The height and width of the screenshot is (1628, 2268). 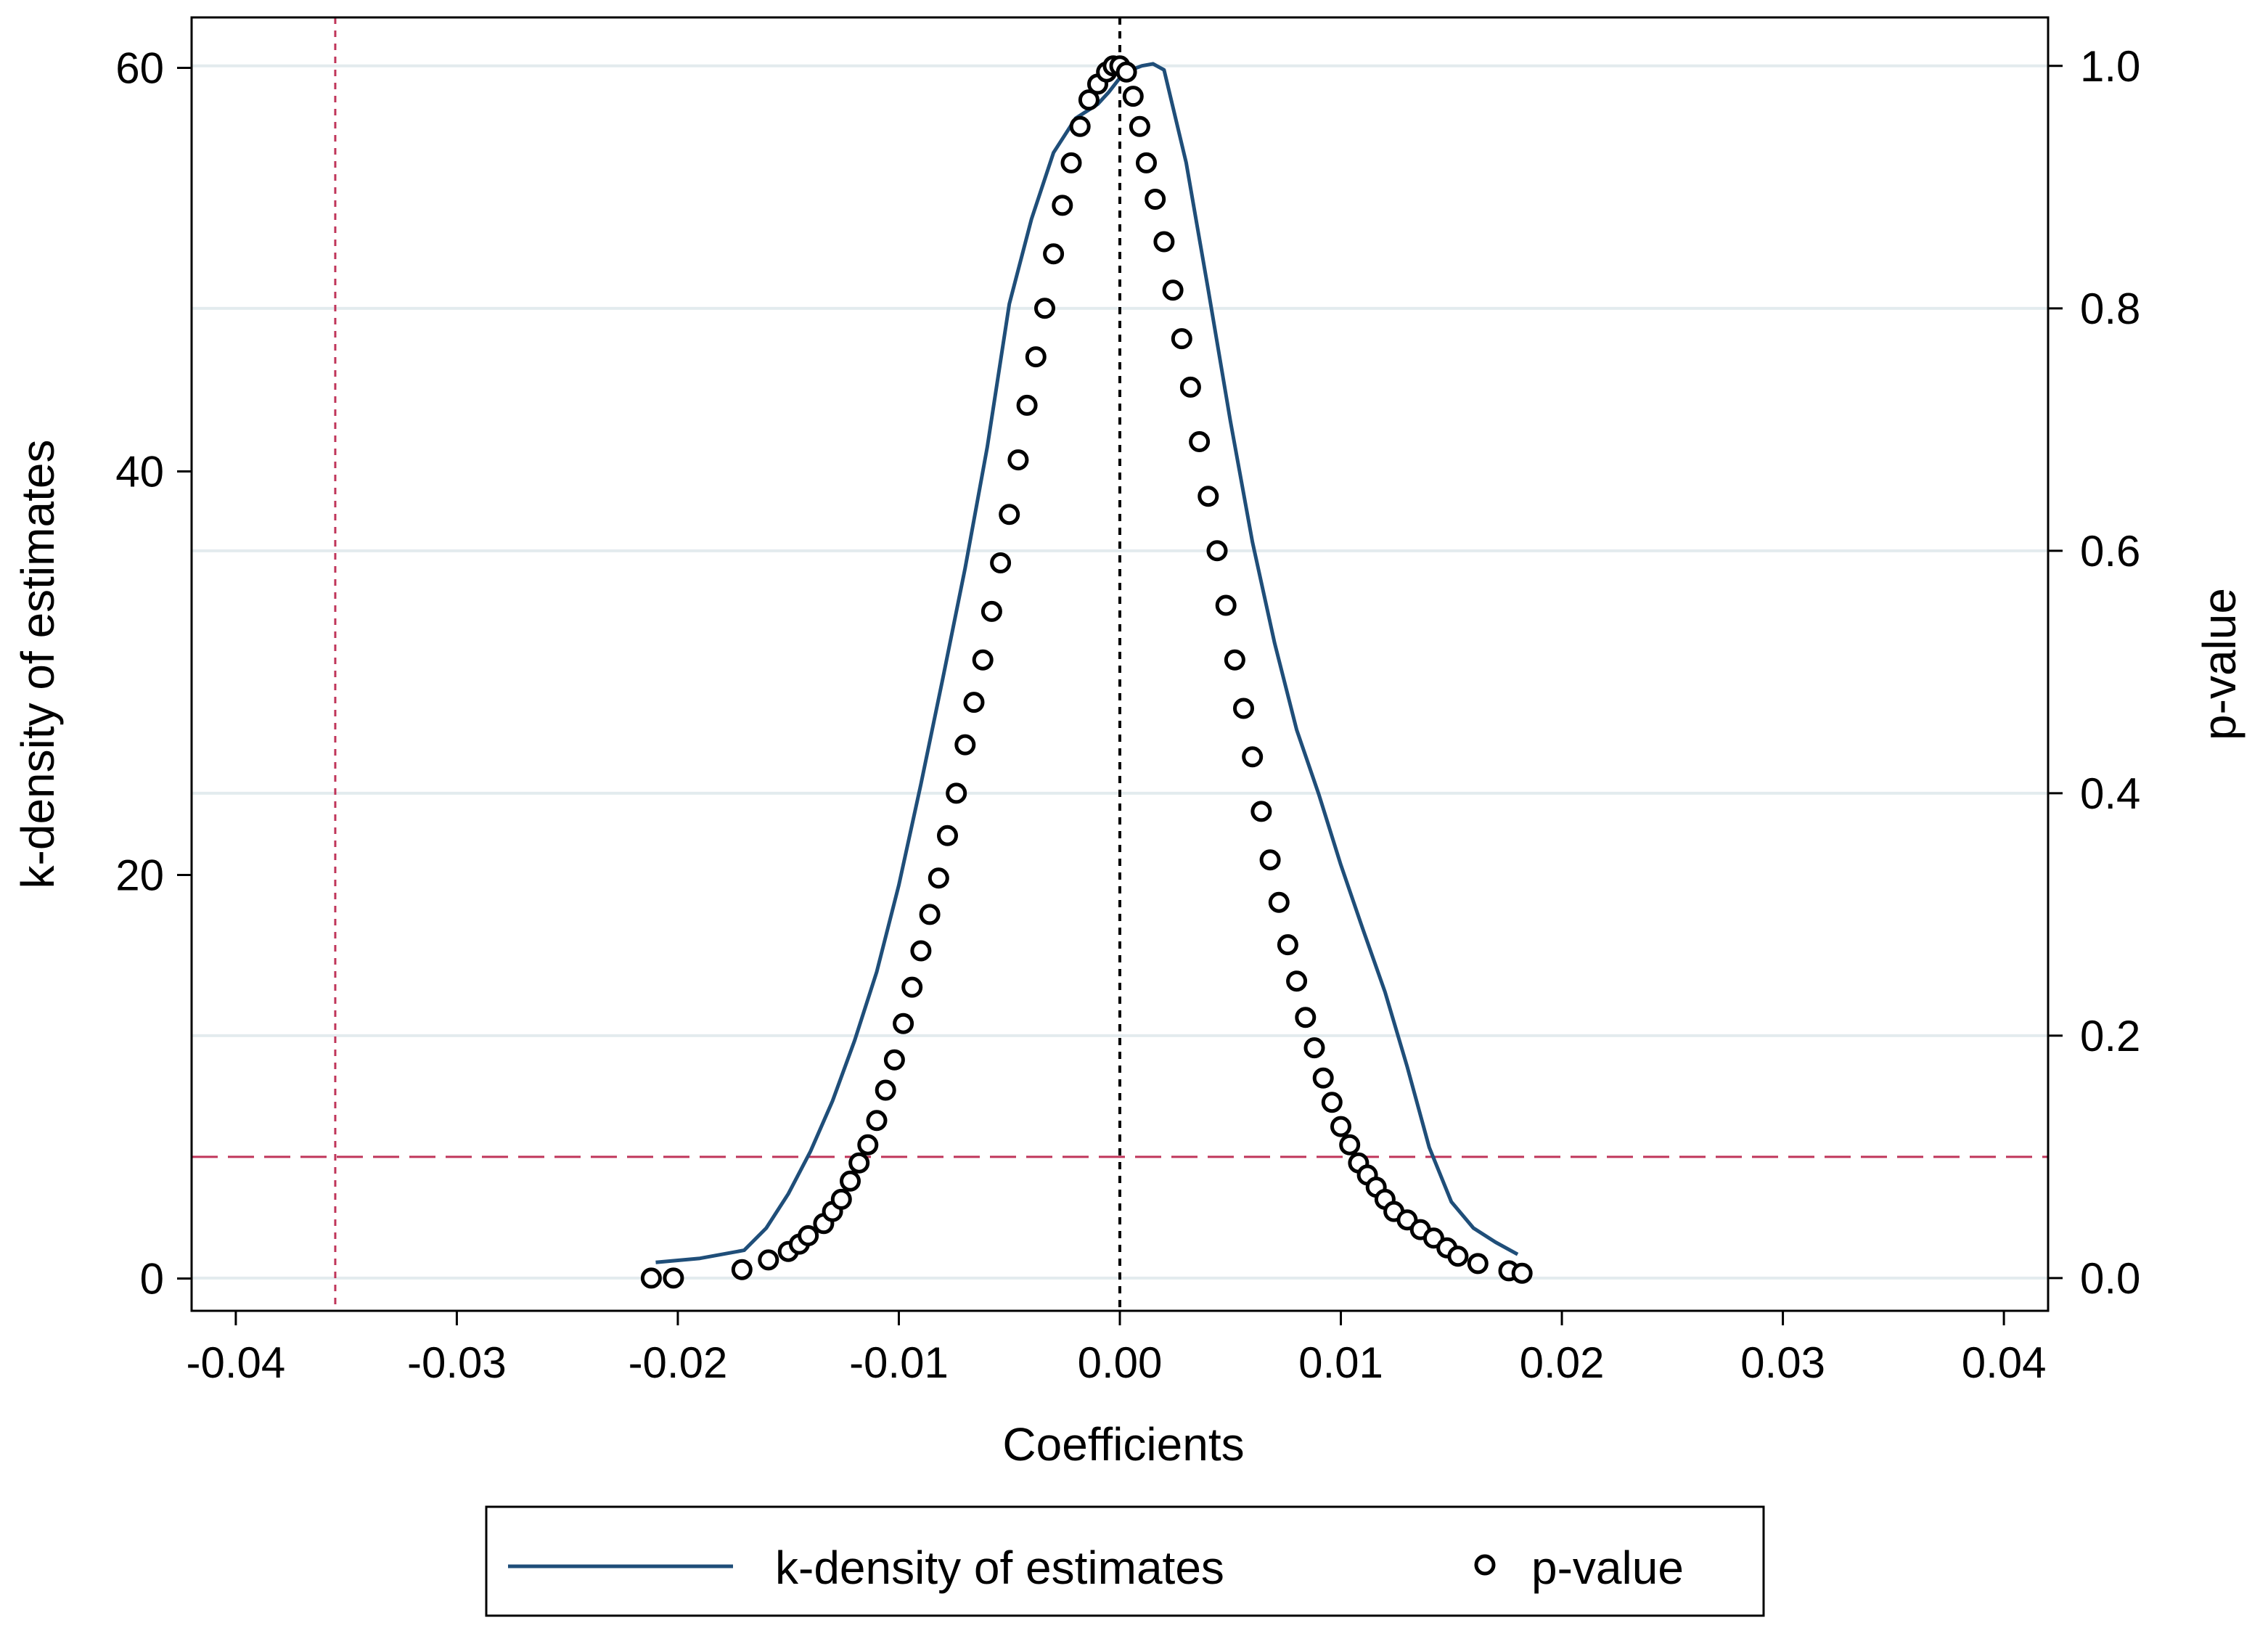 I want to click on x-tick-label: 0.00, so click(x=1120, y=1362).